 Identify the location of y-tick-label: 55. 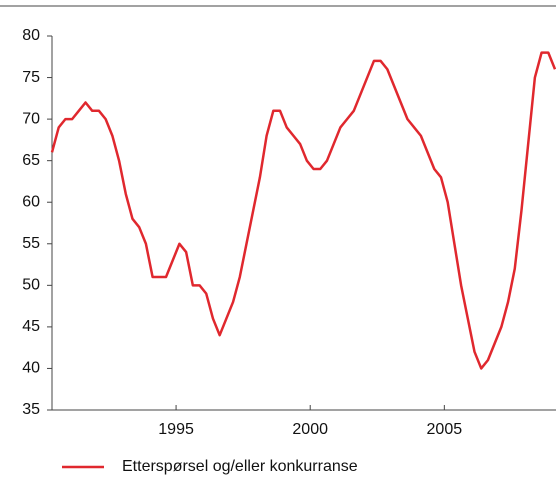
(31, 243).